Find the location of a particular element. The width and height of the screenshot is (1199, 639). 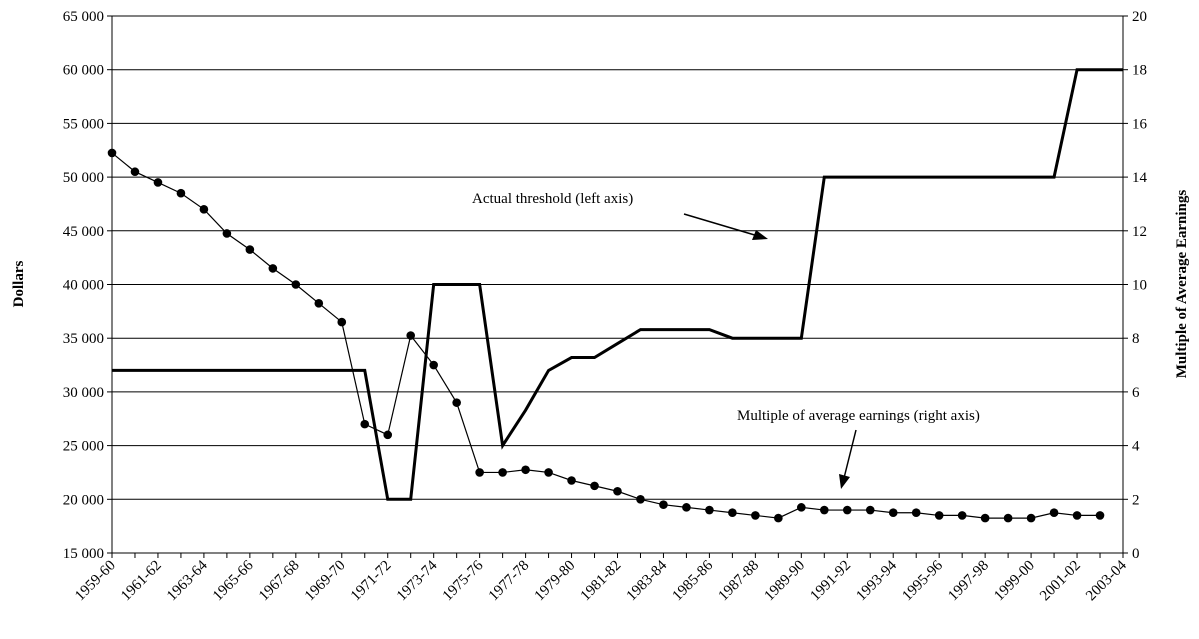

x-tick-label: 1999-00 is located at coordinates (1014, 581).